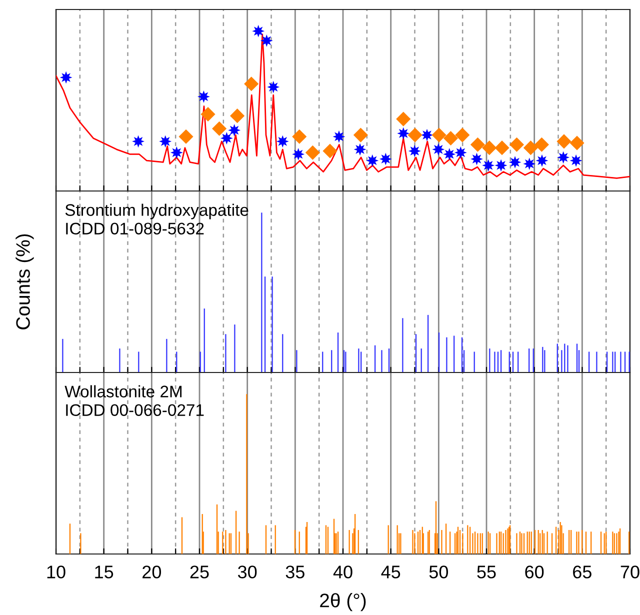  What do you see at coordinates (438, 572) in the screenshot?
I see `x-tick-label: 50` at bounding box center [438, 572].